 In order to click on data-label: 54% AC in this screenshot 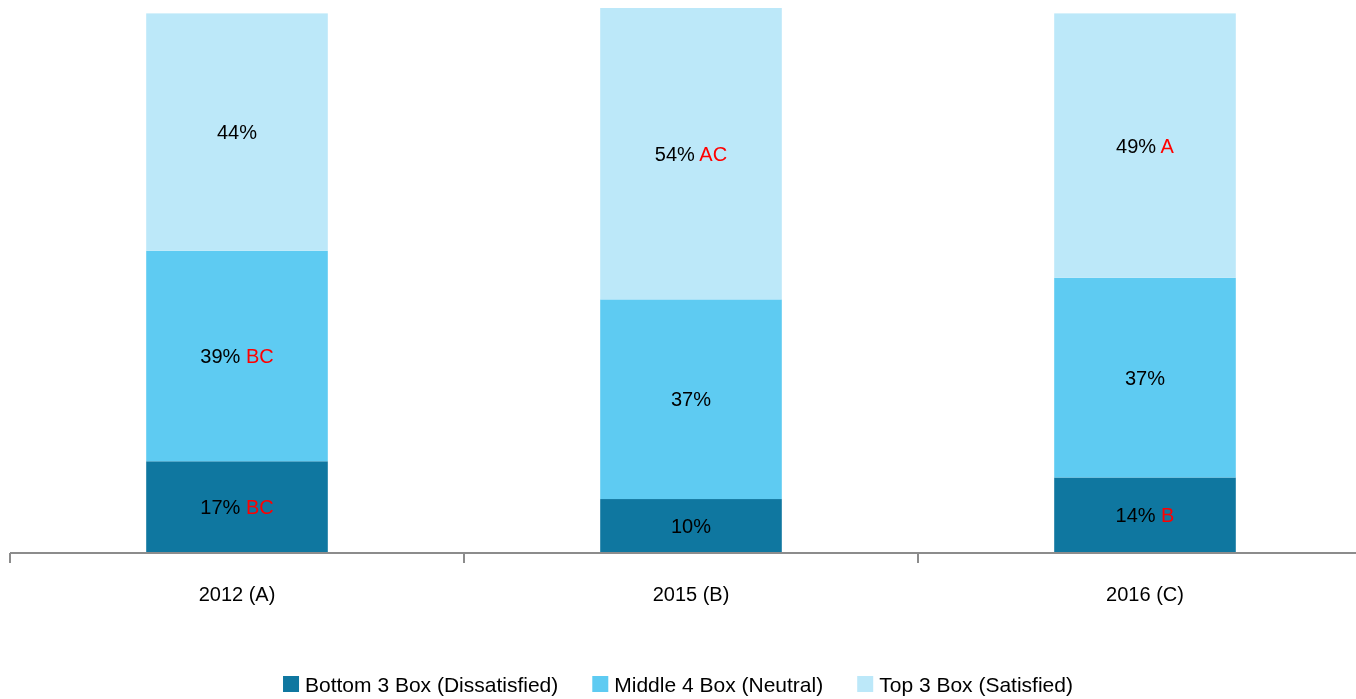, I will do `click(691, 153)`.